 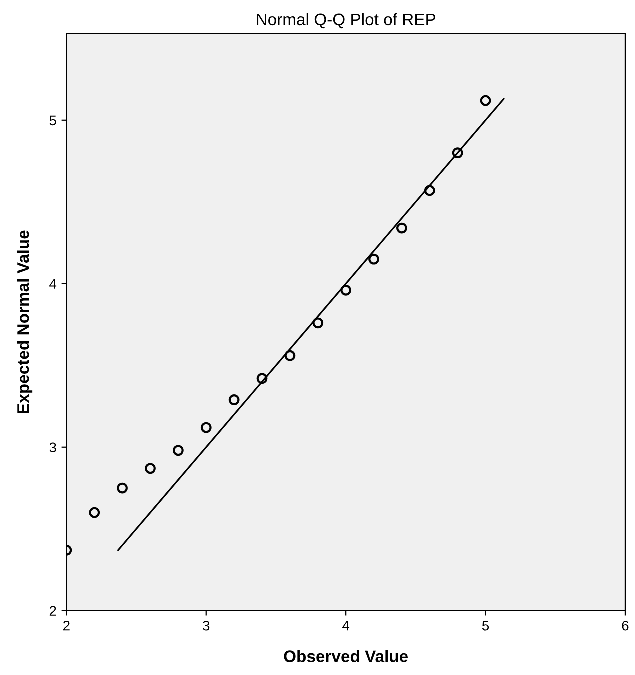 What do you see at coordinates (53, 121) in the screenshot?
I see `y-tick-label: 5` at bounding box center [53, 121].